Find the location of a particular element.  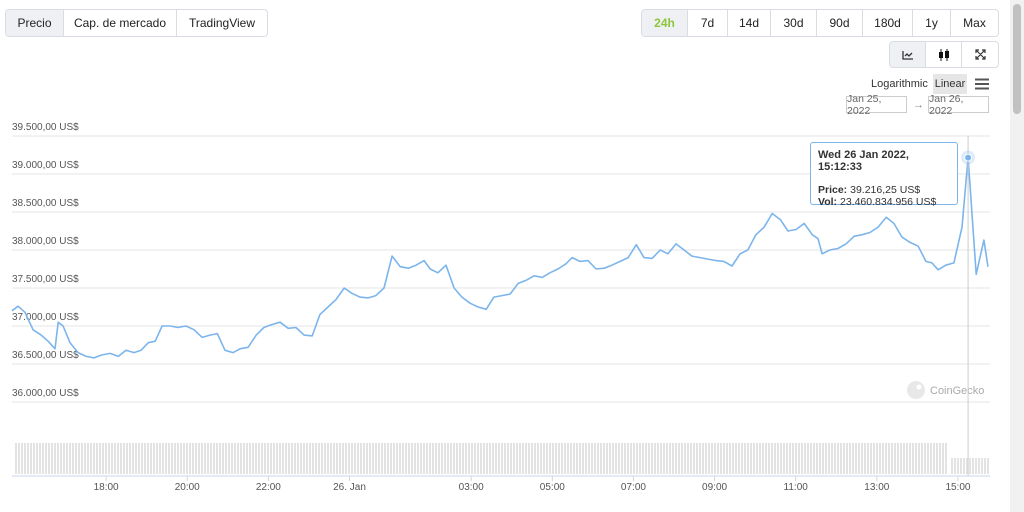

scale-option-active: Linear is located at coordinates (950, 84).